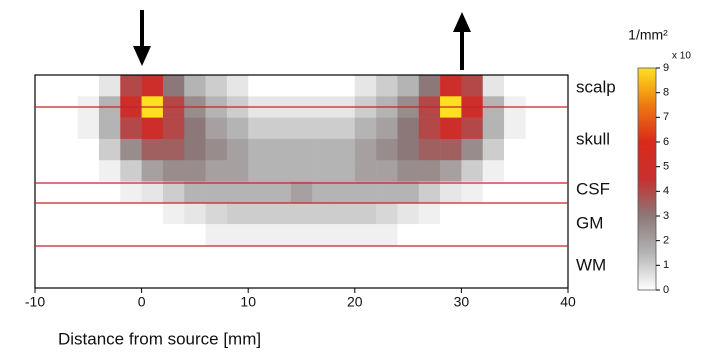 This screenshot has height=355, width=702. Describe the element at coordinates (355, 302) in the screenshot. I see `x-tick-label: 20` at that location.